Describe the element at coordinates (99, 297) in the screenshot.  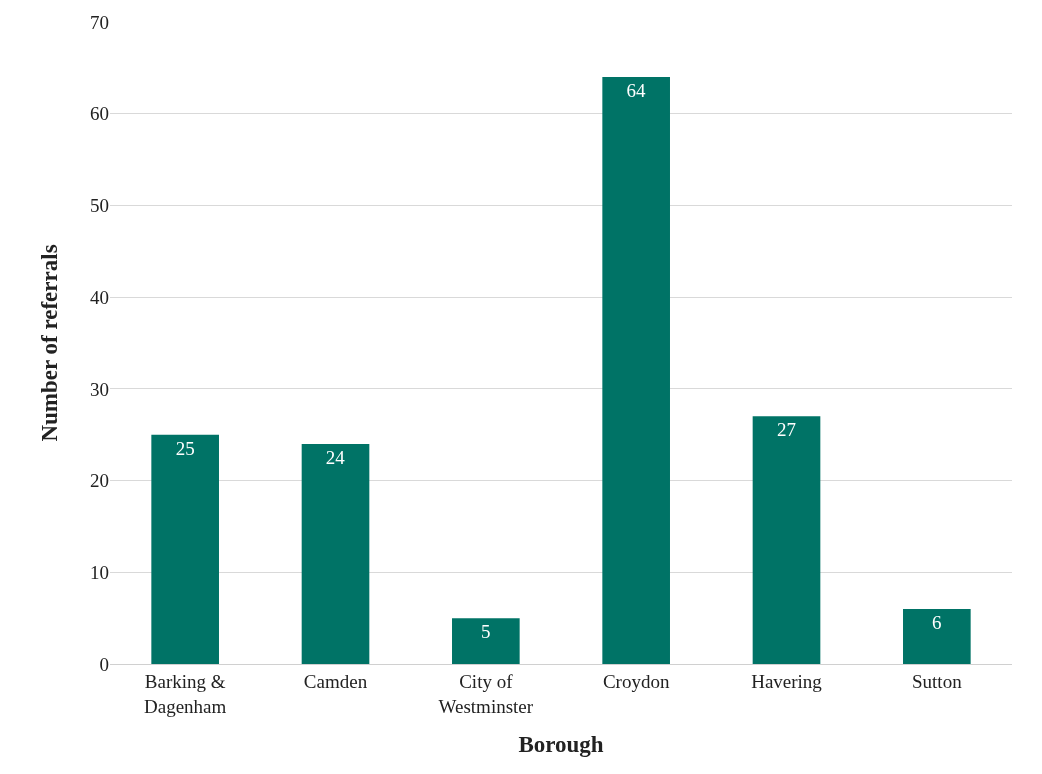
I see `y-tick-label: 40` at that location.